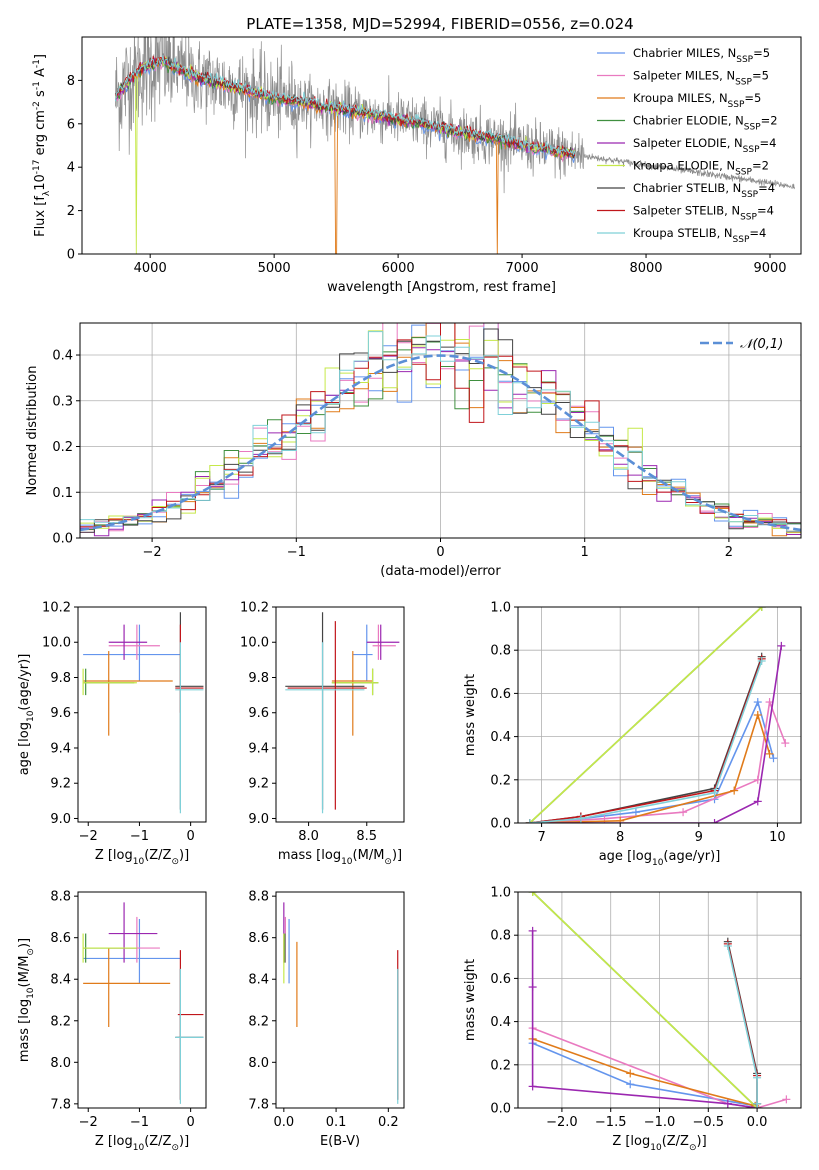 The height and width of the screenshot is (1170, 819). Describe the element at coordinates (345, 105) in the screenshot. I see `model-spectrum-kroupa-stelib` at that location.